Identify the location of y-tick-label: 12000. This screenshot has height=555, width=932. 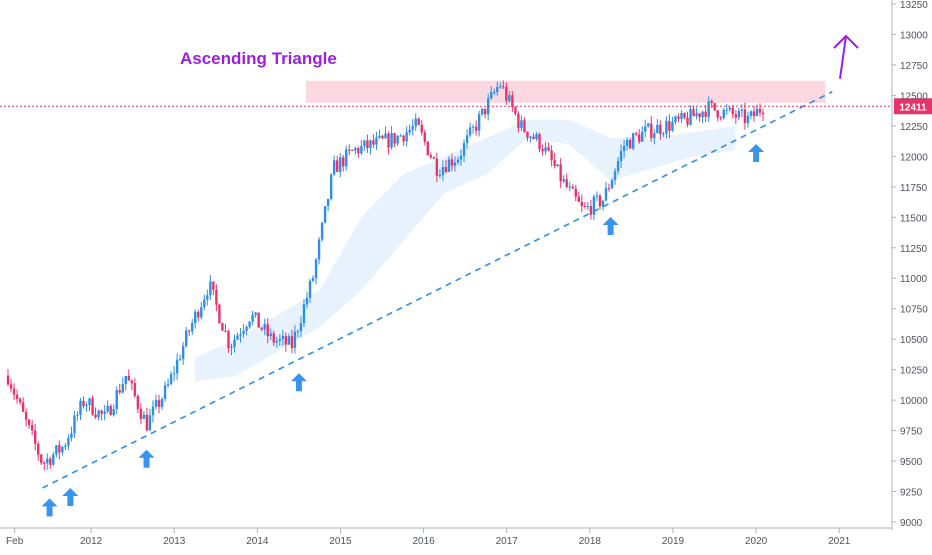
(914, 157).